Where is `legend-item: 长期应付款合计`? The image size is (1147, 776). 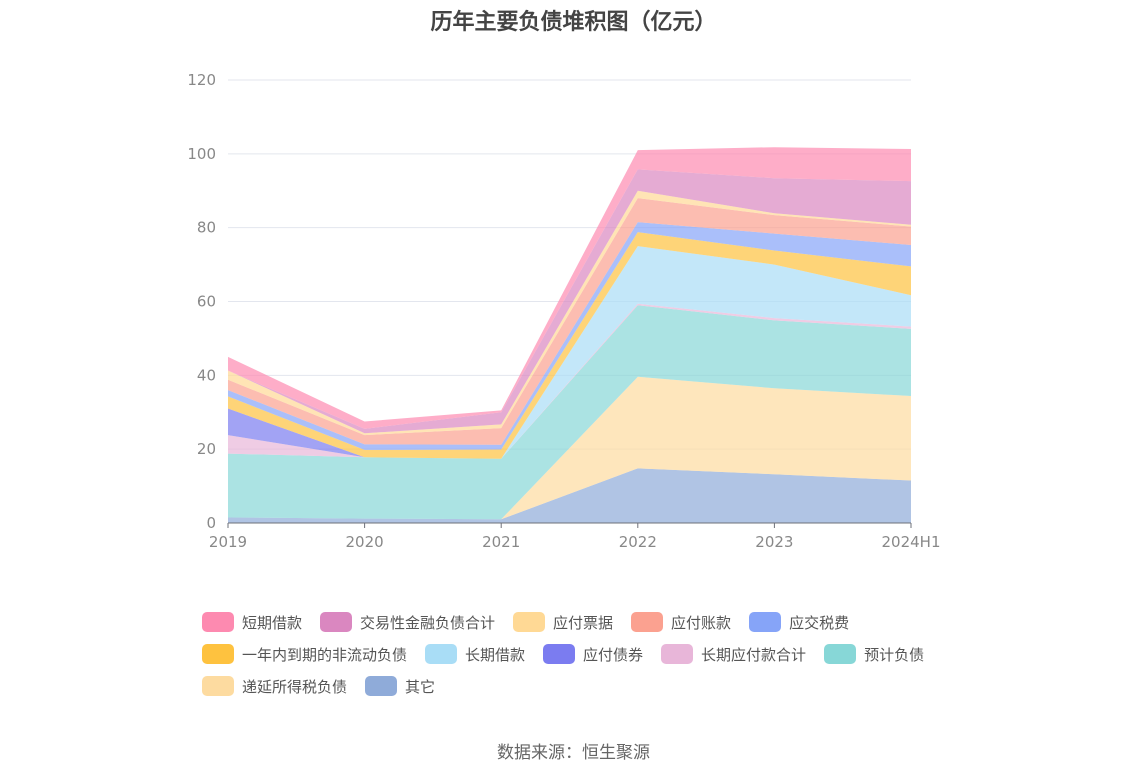
legend-item: 长期应付款合计 is located at coordinates (733, 654).